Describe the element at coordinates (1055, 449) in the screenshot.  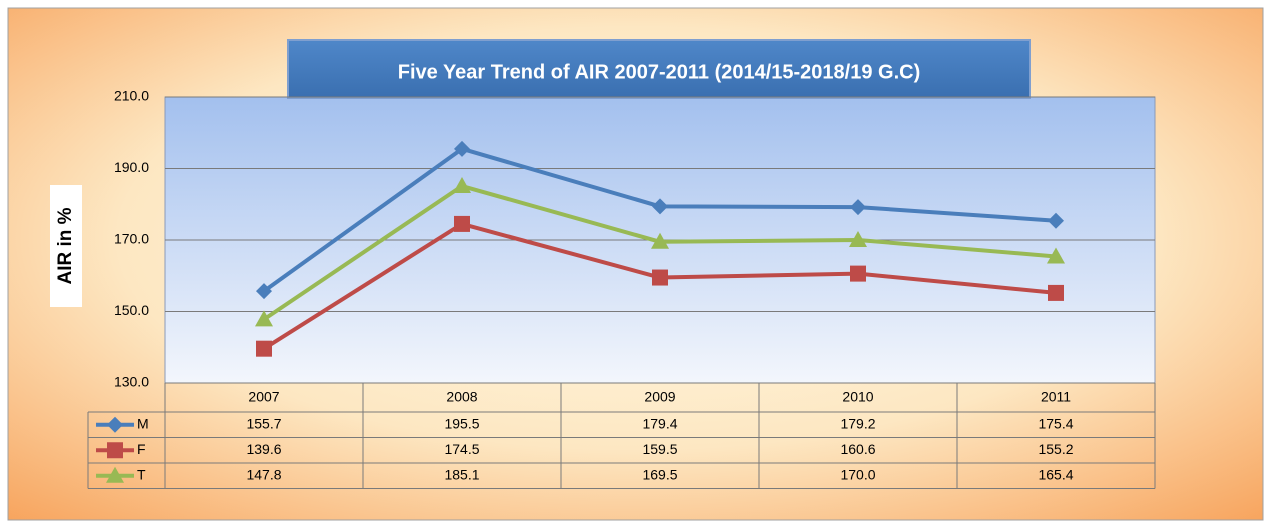
I see `table-value: 155.2` at that location.